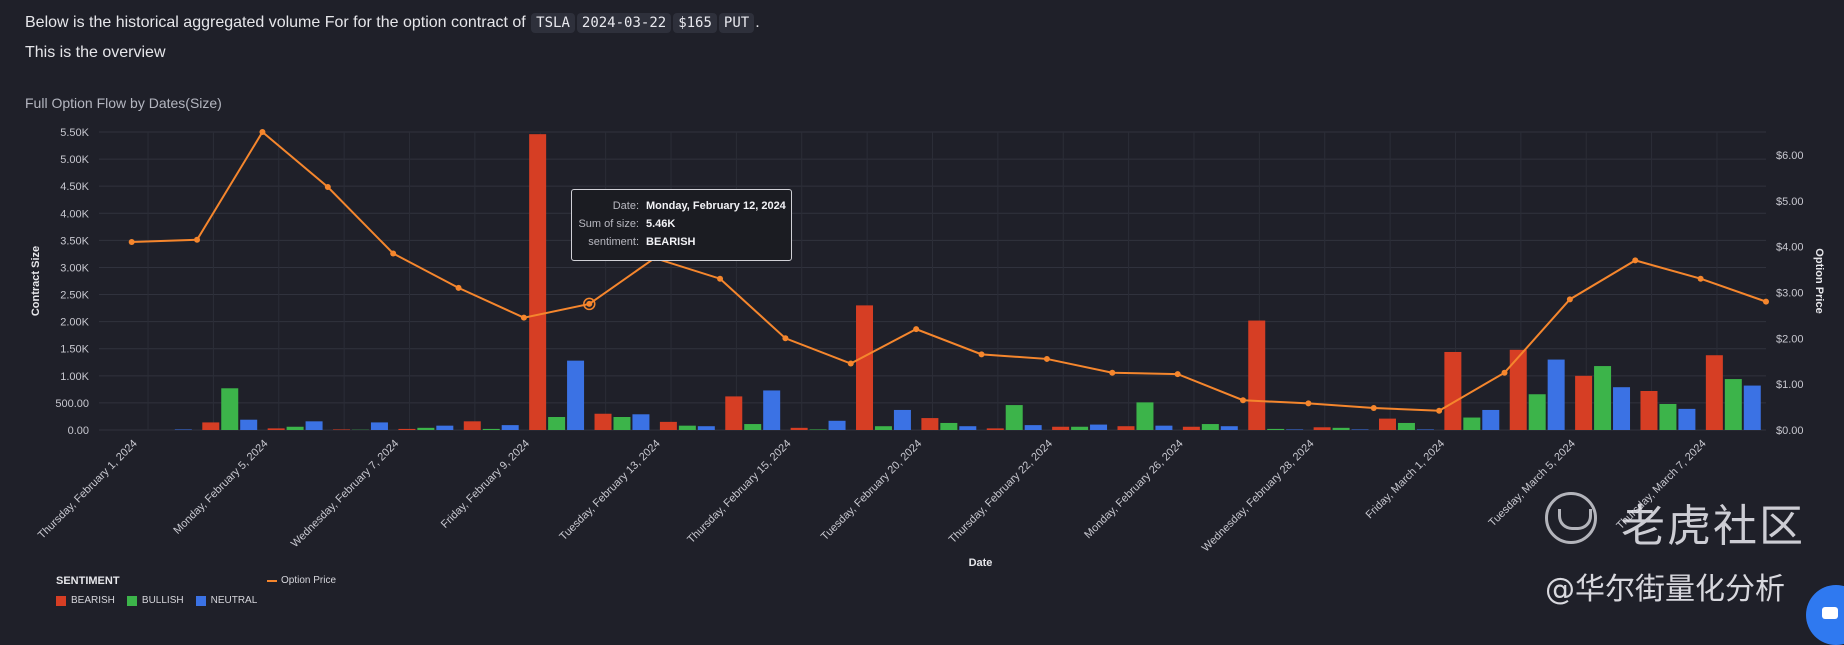 The image size is (1844, 645). What do you see at coordinates (74, 350) in the screenshot?
I see `y-tick-label: 1.50K` at bounding box center [74, 350].